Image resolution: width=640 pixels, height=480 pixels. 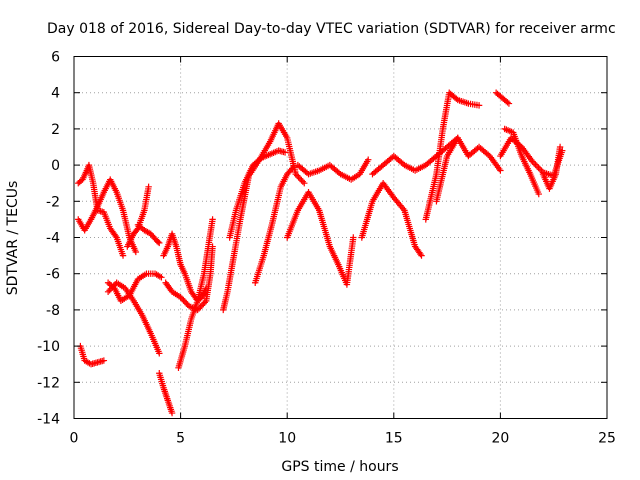 I want to click on y-tick-label: 4, so click(x=55, y=94).